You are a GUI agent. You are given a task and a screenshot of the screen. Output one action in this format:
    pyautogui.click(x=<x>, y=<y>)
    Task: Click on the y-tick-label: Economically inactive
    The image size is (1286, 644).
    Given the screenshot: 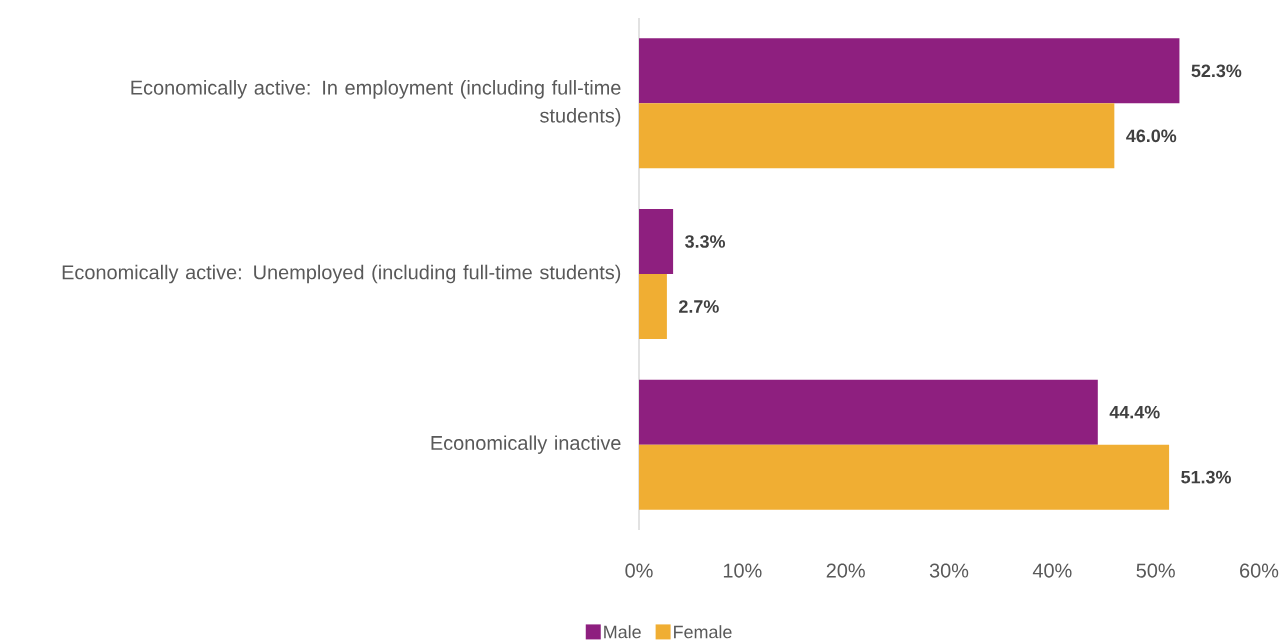 What is the action you would take?
    pyautogui.click(x=526, y=444)
    